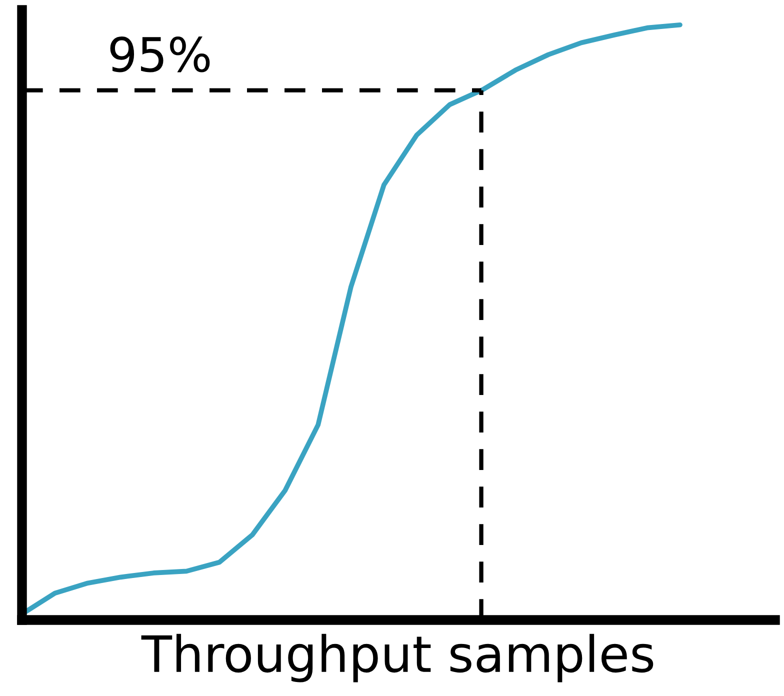 This screenshot has width=784, height=696. I want to click on x-axis-title: Throughput samples, so click(397, 658).